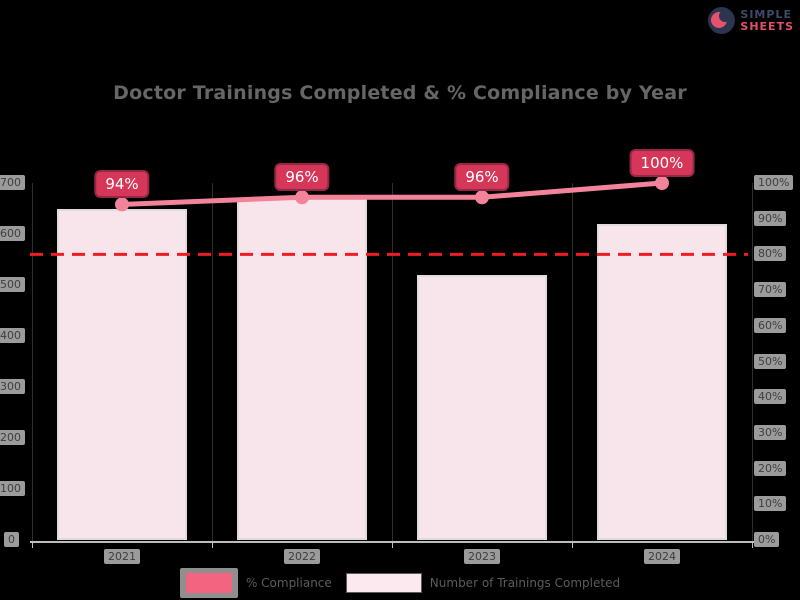 This screenshot has height=600, width=800. What do you see at coordinates (770, 504) in the screenshot?
I see `right-axis-tick-label: 10%` at bounding box center [770, 504].